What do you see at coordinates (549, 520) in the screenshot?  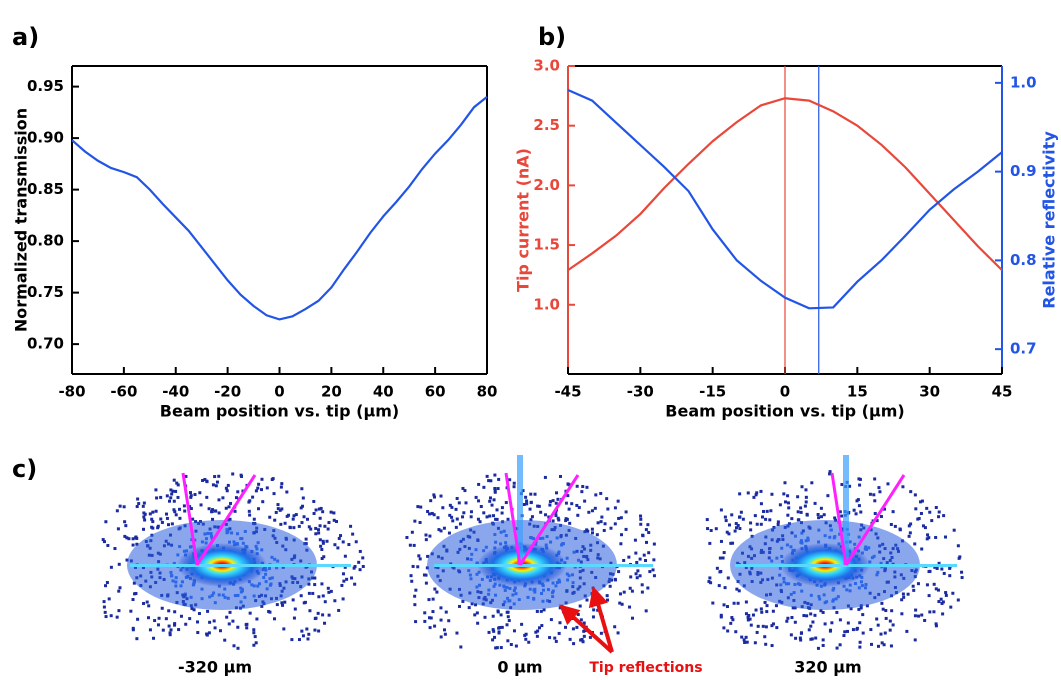 I see `tip-outline` at bounding box center [549, 520].